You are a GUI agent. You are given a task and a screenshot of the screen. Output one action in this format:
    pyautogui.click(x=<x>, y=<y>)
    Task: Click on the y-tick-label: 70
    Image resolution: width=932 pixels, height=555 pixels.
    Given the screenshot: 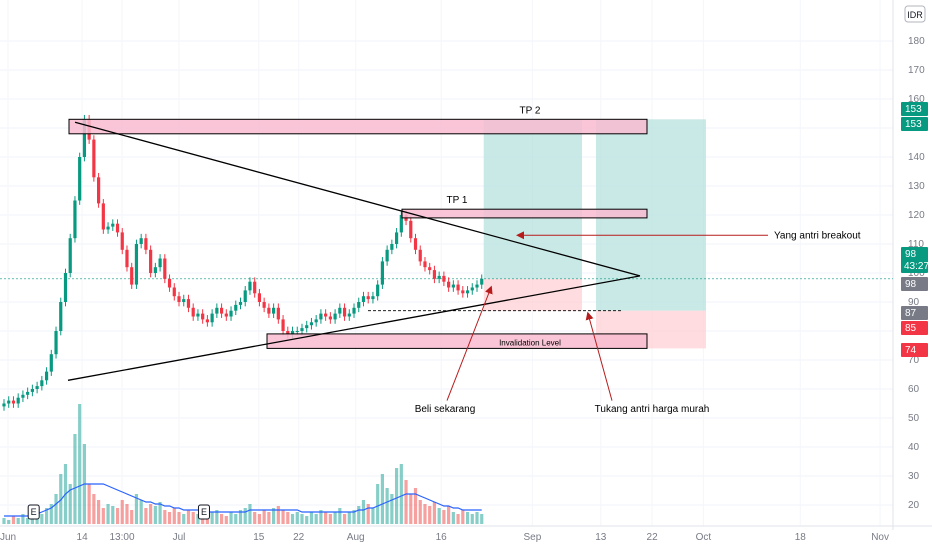 What is the action you would take?
    pyautogui.click(x=914, y=360)
    